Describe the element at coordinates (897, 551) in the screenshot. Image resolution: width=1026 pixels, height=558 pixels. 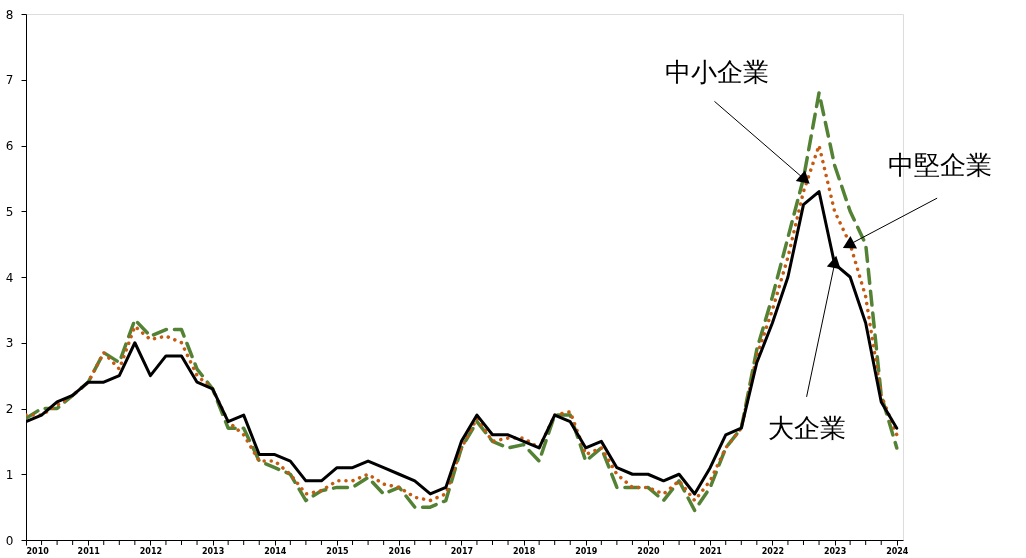
I see `x-tick-label: 2024` at that location.